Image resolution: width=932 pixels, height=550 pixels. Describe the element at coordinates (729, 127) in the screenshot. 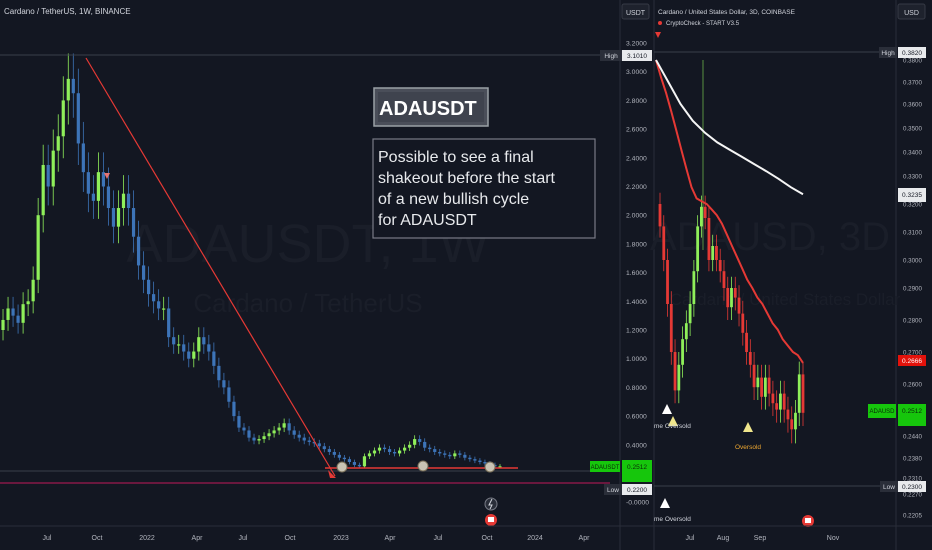

I see `white-moving-average` at that location.